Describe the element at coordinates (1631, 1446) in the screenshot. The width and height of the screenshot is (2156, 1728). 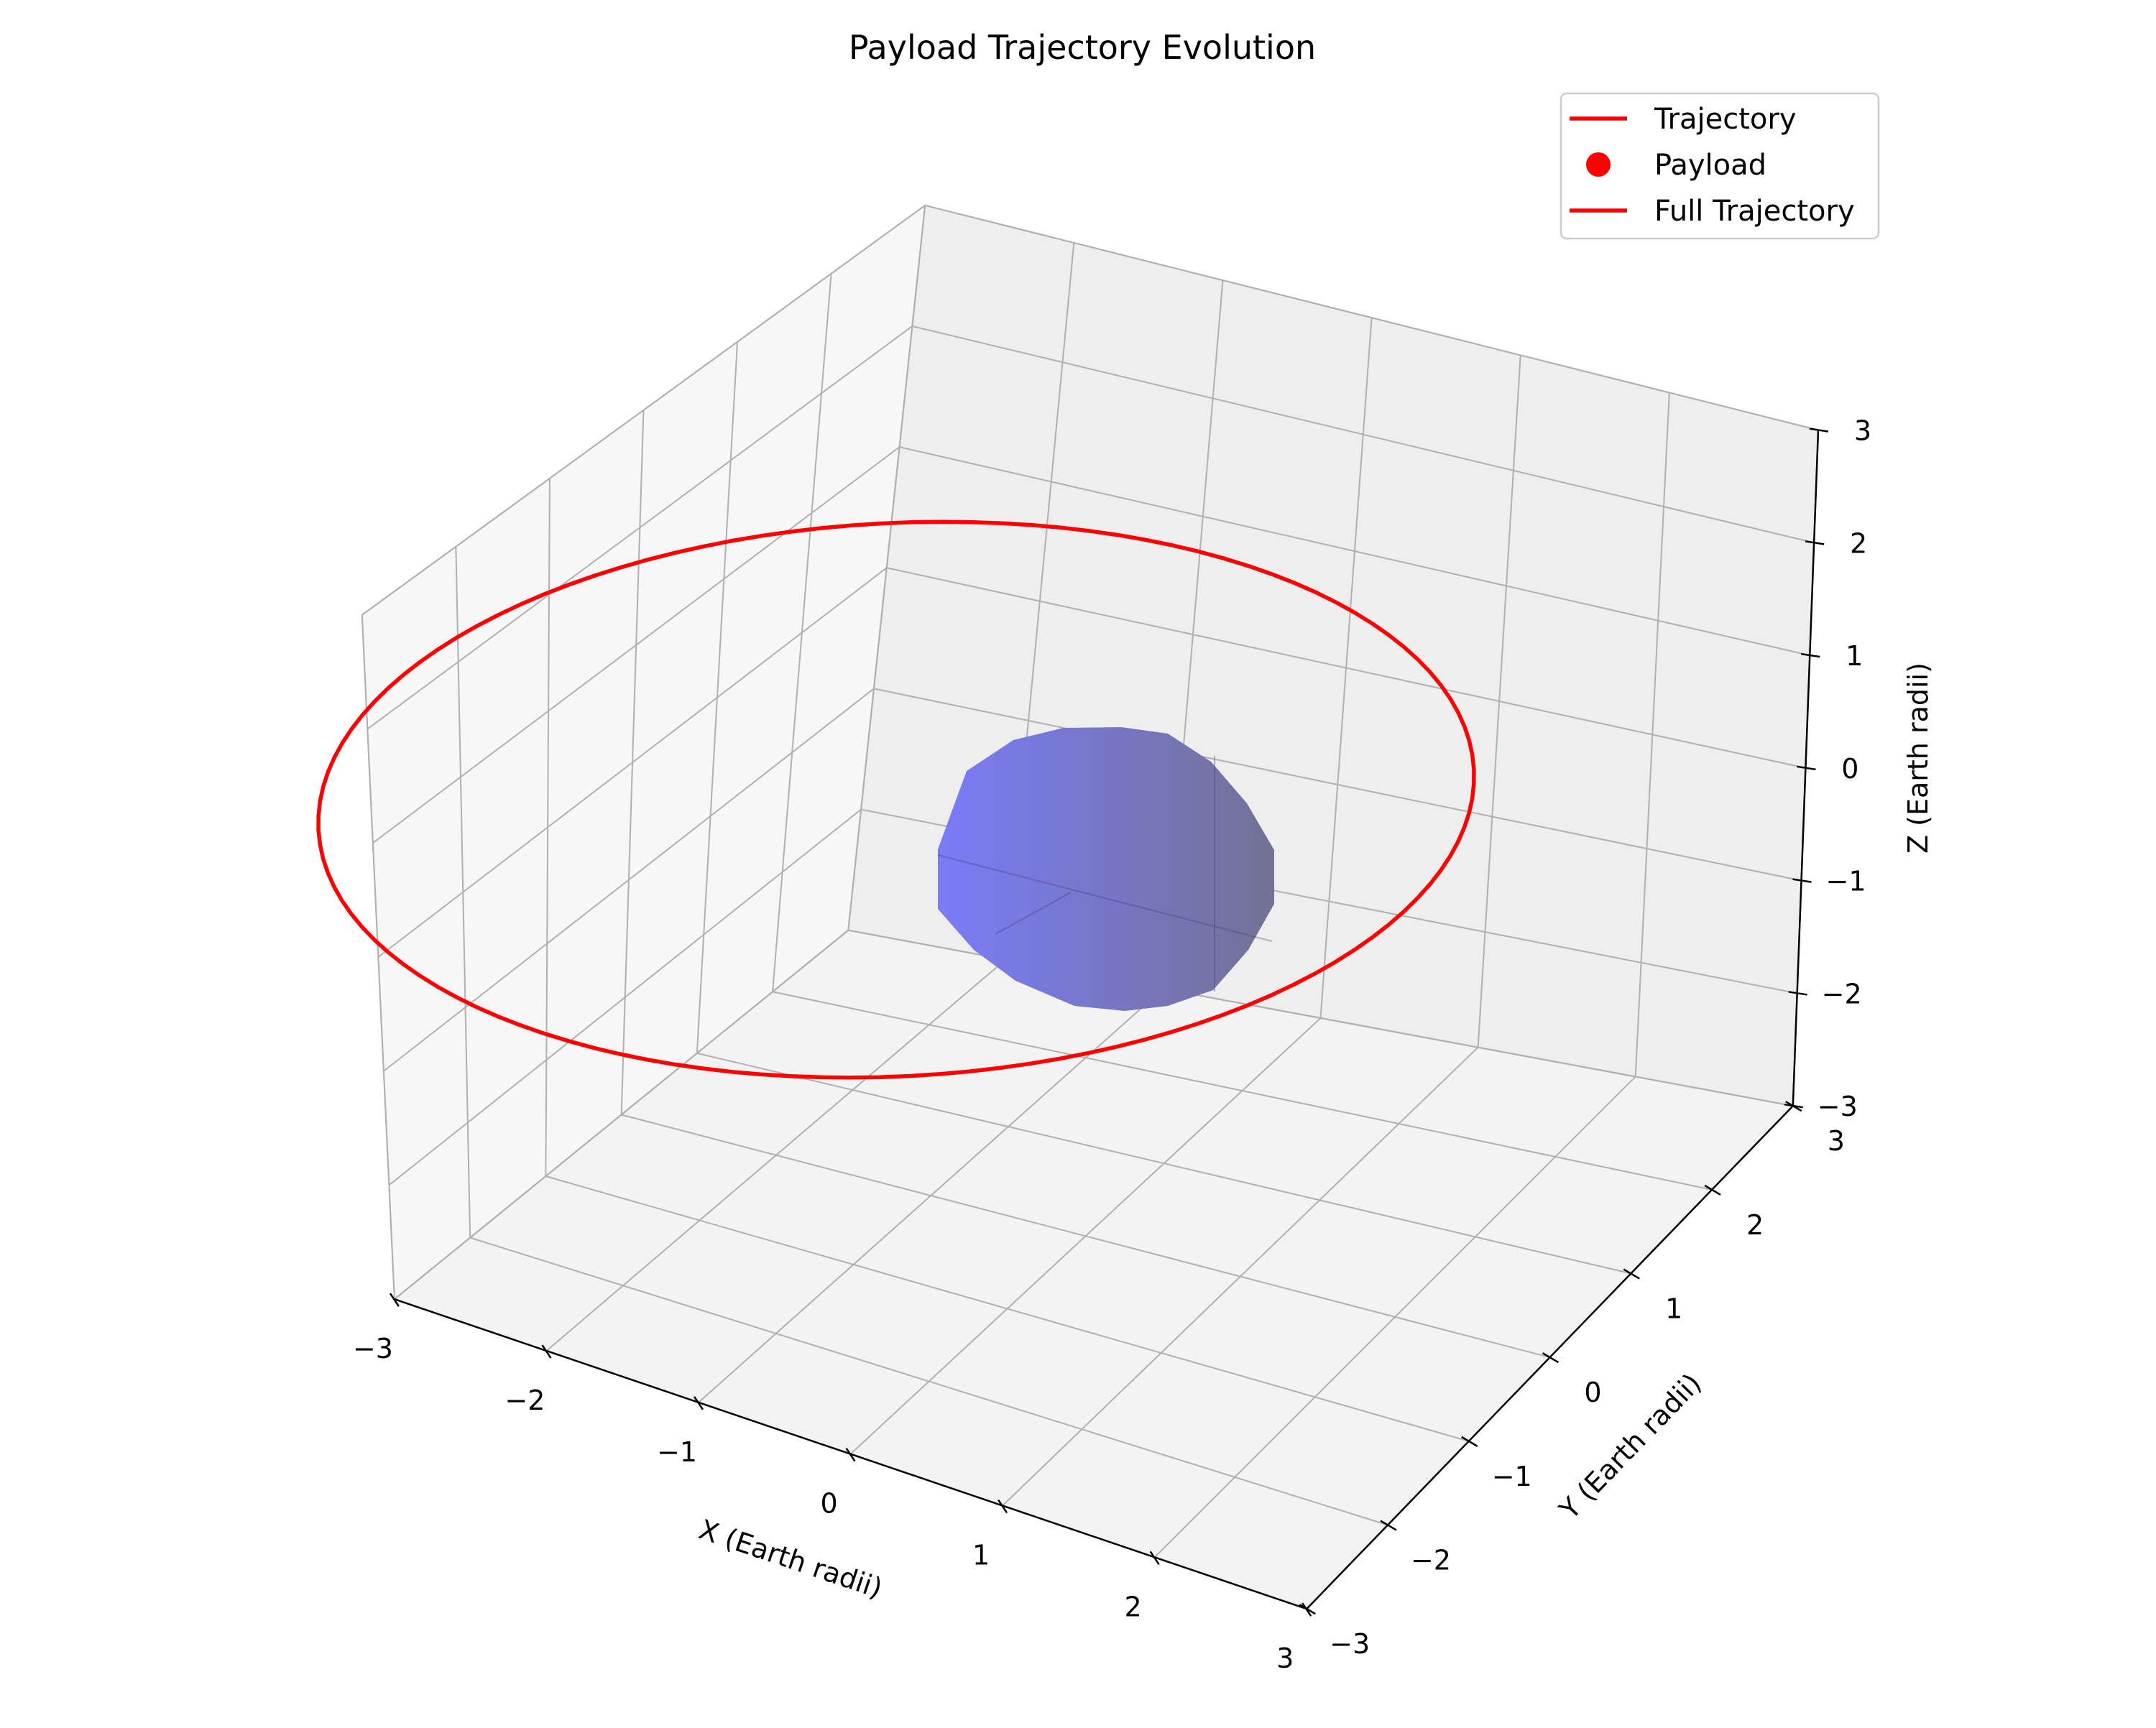
I see `y-axis-label: Y (Earth radii)` at that location.